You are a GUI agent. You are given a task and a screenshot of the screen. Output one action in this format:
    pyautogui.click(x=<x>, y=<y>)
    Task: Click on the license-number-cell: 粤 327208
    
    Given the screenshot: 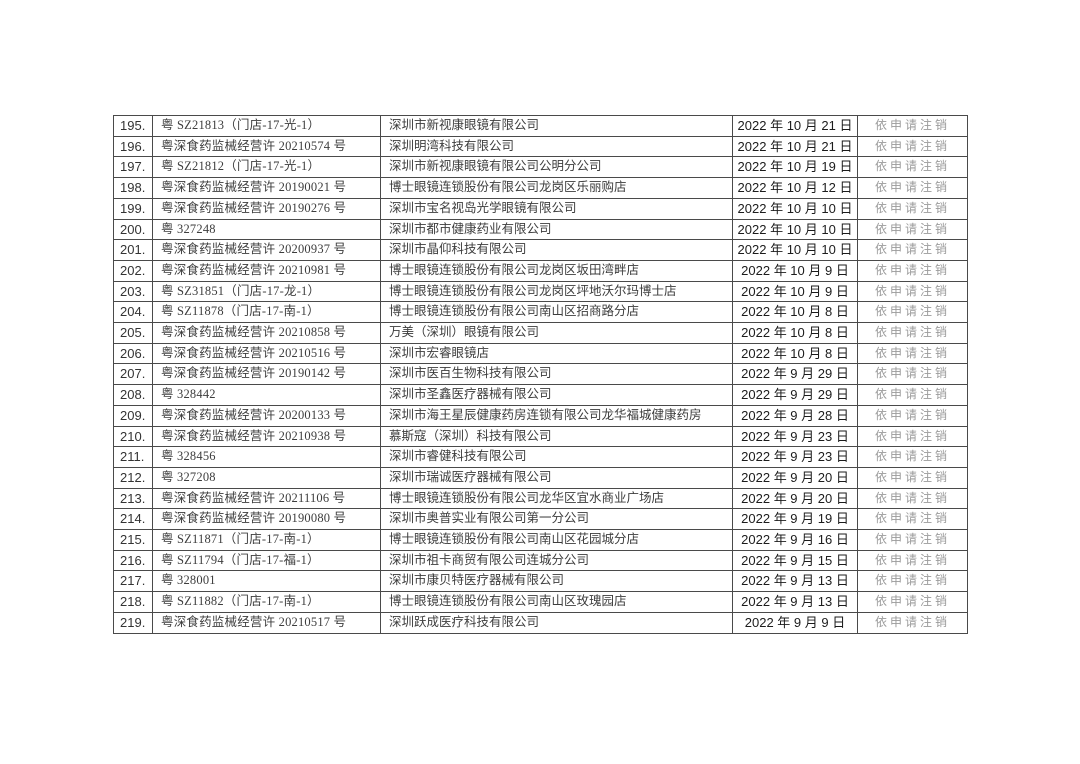 What is the action you would take?
    pyautogui.click(x=266, y=477)
    